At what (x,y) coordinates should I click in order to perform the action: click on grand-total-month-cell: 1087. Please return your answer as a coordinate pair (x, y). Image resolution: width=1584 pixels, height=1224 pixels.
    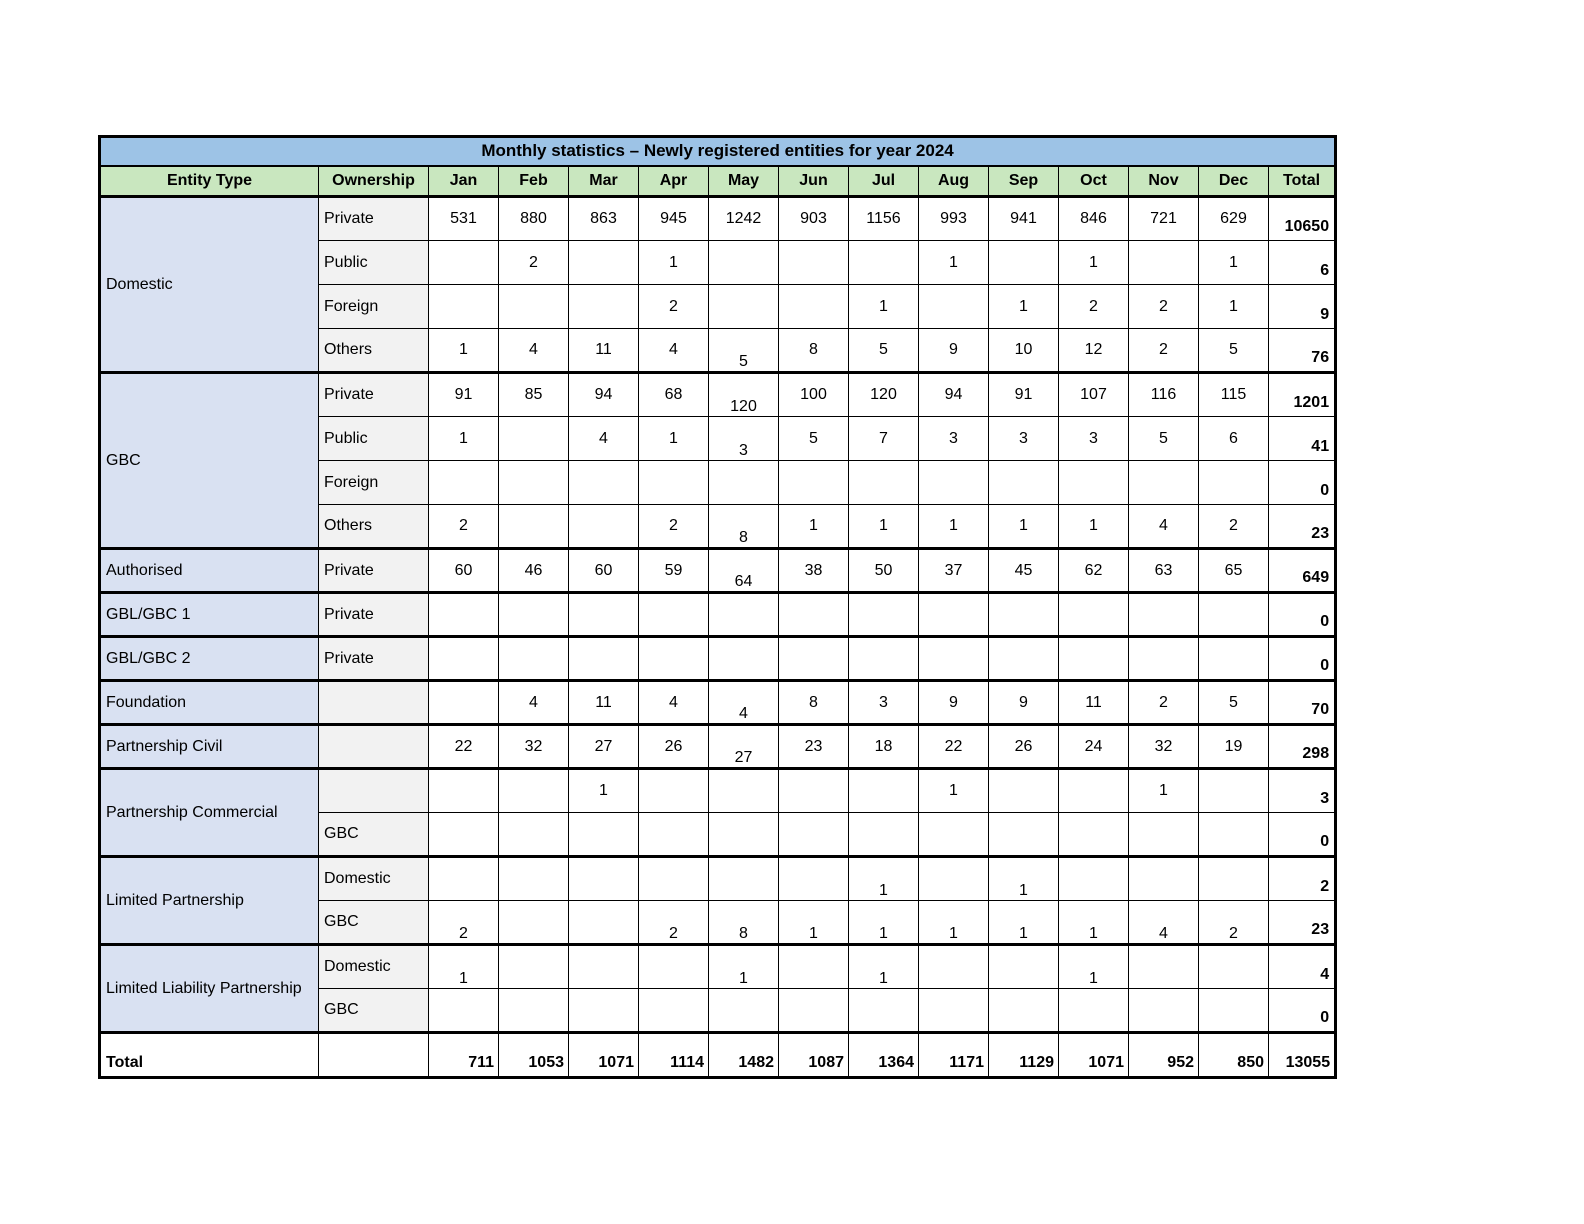
    Looking at the image, I should click on (813, 1054).